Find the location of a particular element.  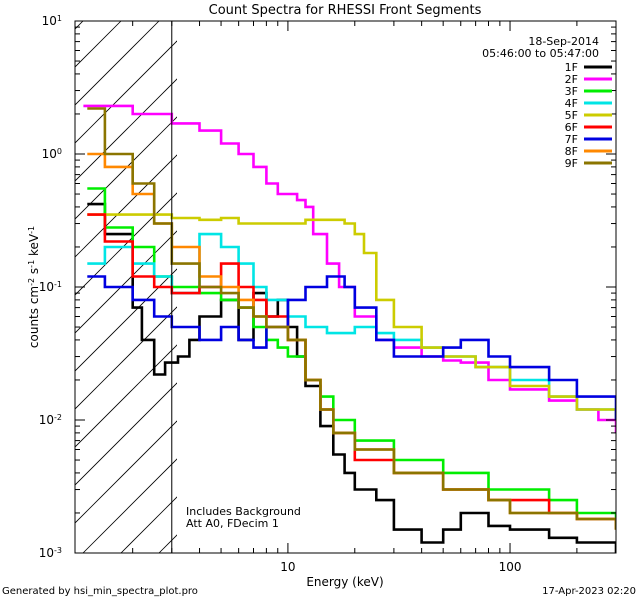

legend-label-5F: 5F is located at coordinates (571, 115).